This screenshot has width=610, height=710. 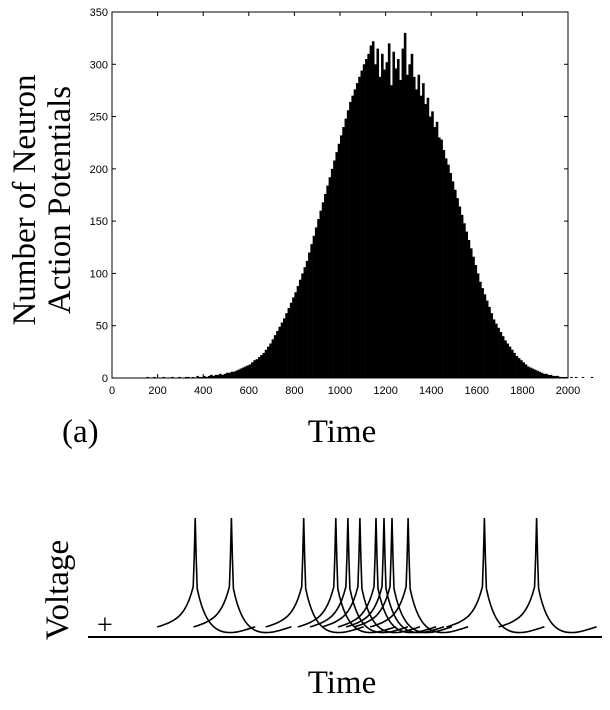 What do you see at coordinates (60, 200) in the screenshot?
I see `y-axis-label-line2: Action Potentials` at bounding box center [60, 200].